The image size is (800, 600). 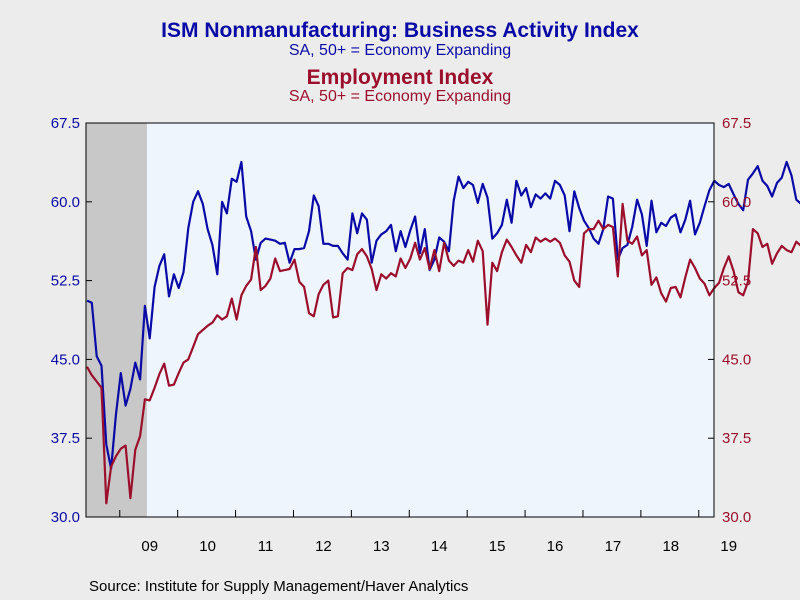 I want to click on y-right-tick-label: 30.0, so click(x=736, y=517).